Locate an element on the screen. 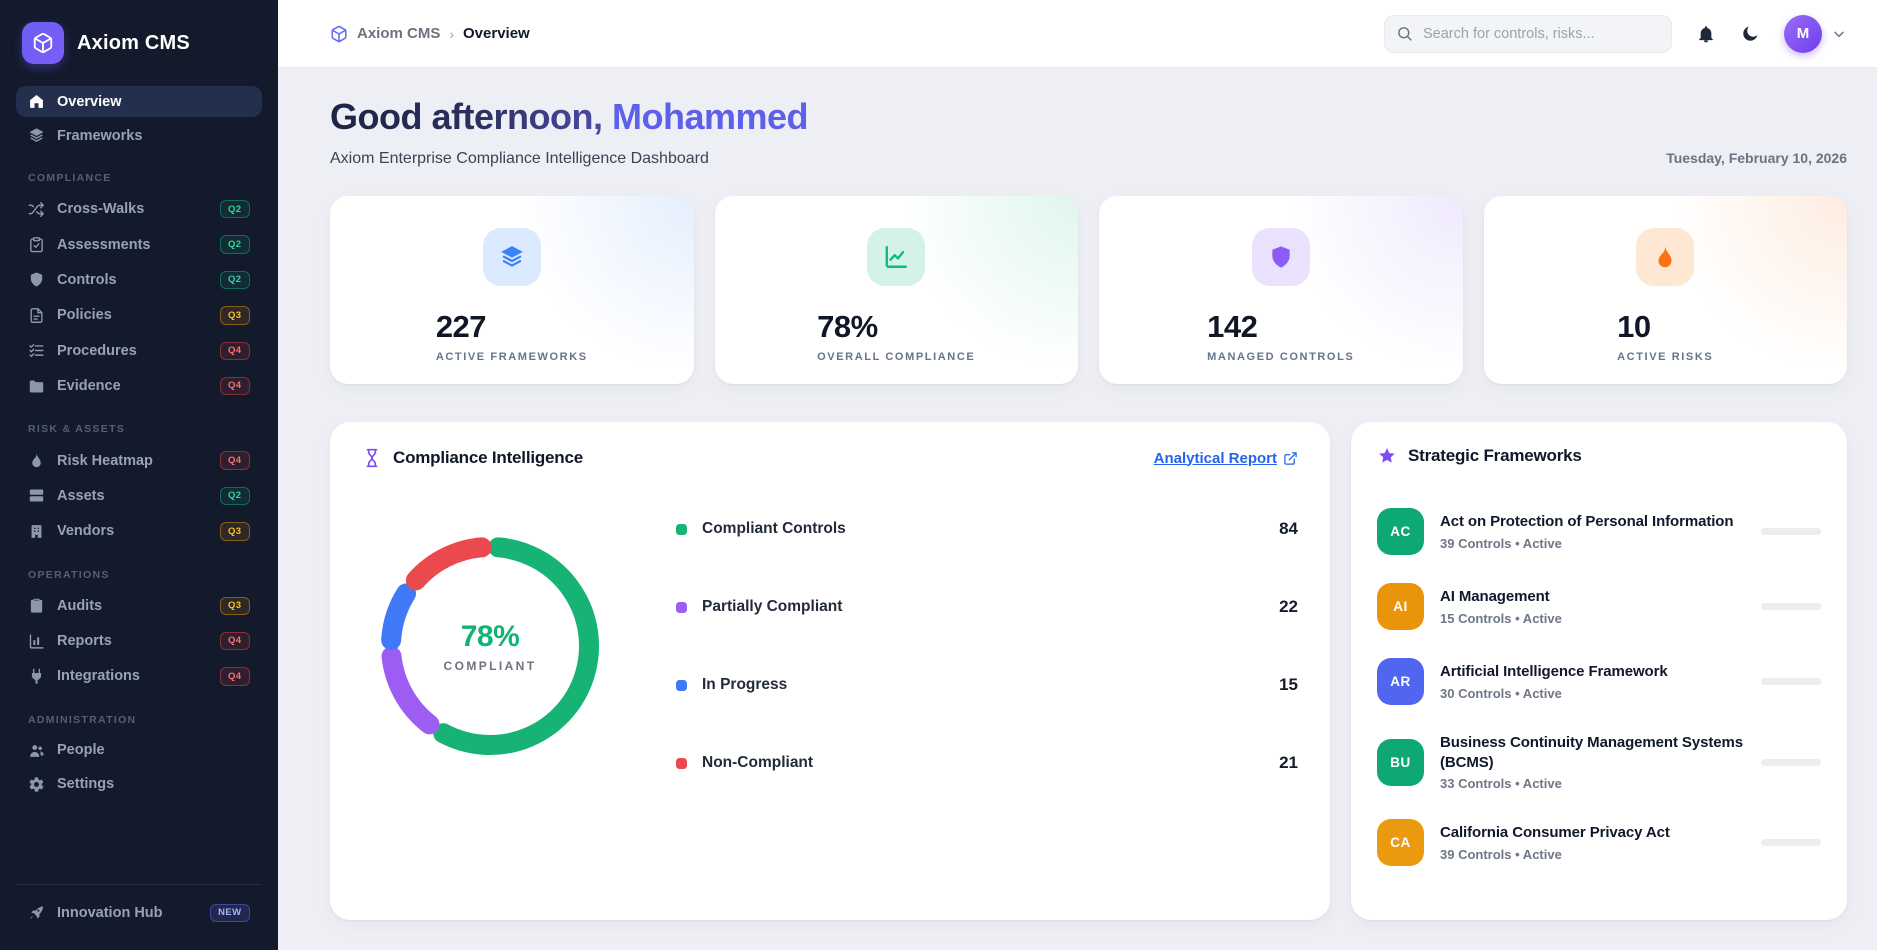 This screenshot has height=950, width=1877. users-icon is located at coordinates (37, 750).